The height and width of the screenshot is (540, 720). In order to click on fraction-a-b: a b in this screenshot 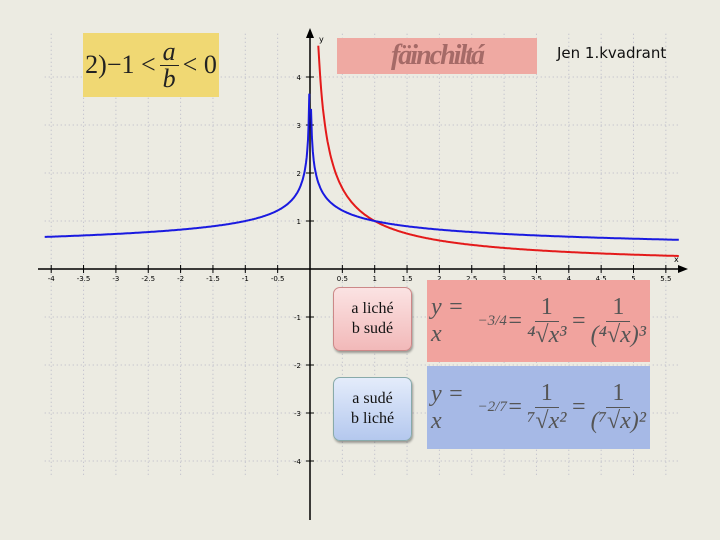, I will do `click(169, 65)`.